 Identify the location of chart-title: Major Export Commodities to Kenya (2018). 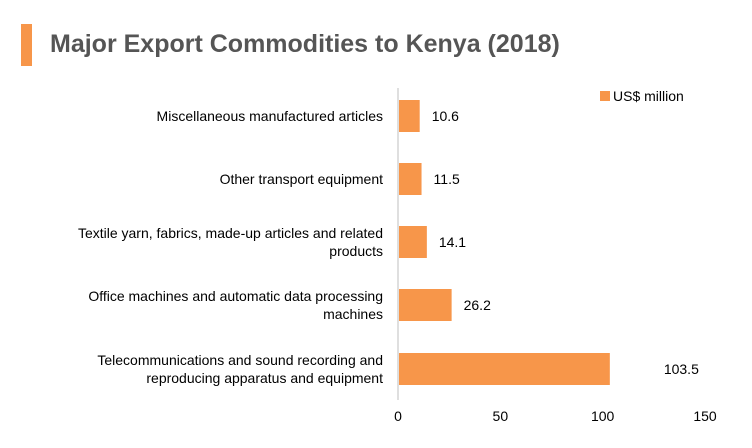
(305, 44).